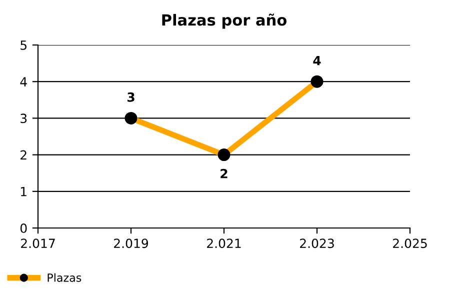  Describe the element at coordinates (410, 243) in the screenshot. I see `x-tick-label: 2.025` at that location.